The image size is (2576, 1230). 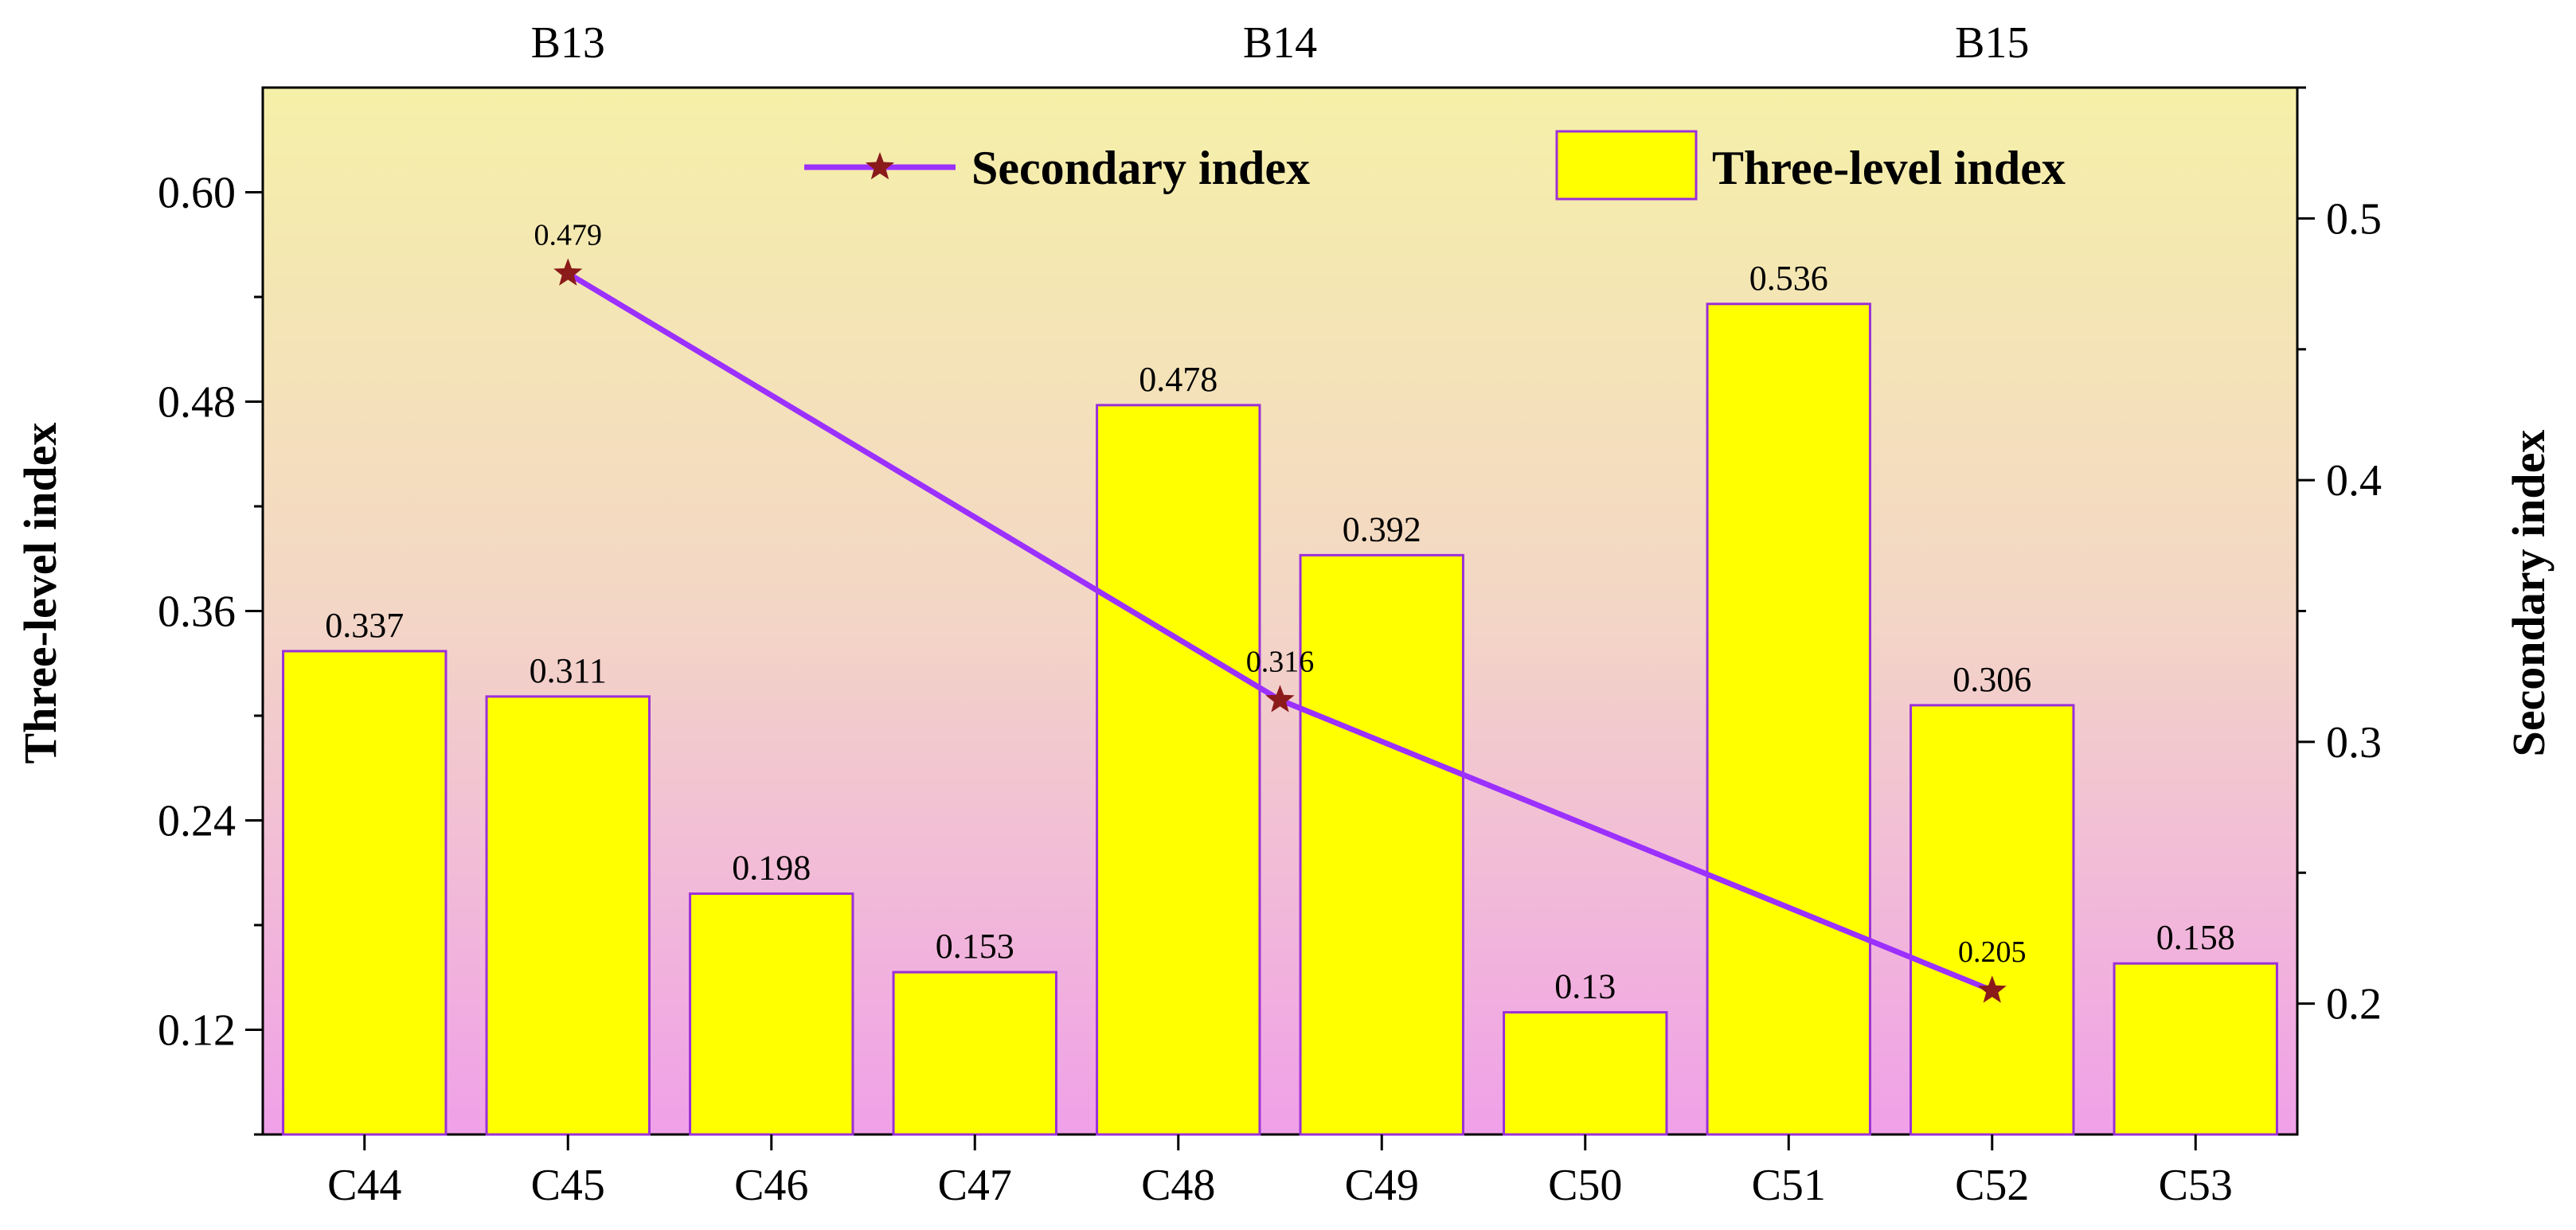 What do you see at coordinates (568, 43) in the screenshot?
I see `group-label-b13: B13` at bounding box center [568, 43].